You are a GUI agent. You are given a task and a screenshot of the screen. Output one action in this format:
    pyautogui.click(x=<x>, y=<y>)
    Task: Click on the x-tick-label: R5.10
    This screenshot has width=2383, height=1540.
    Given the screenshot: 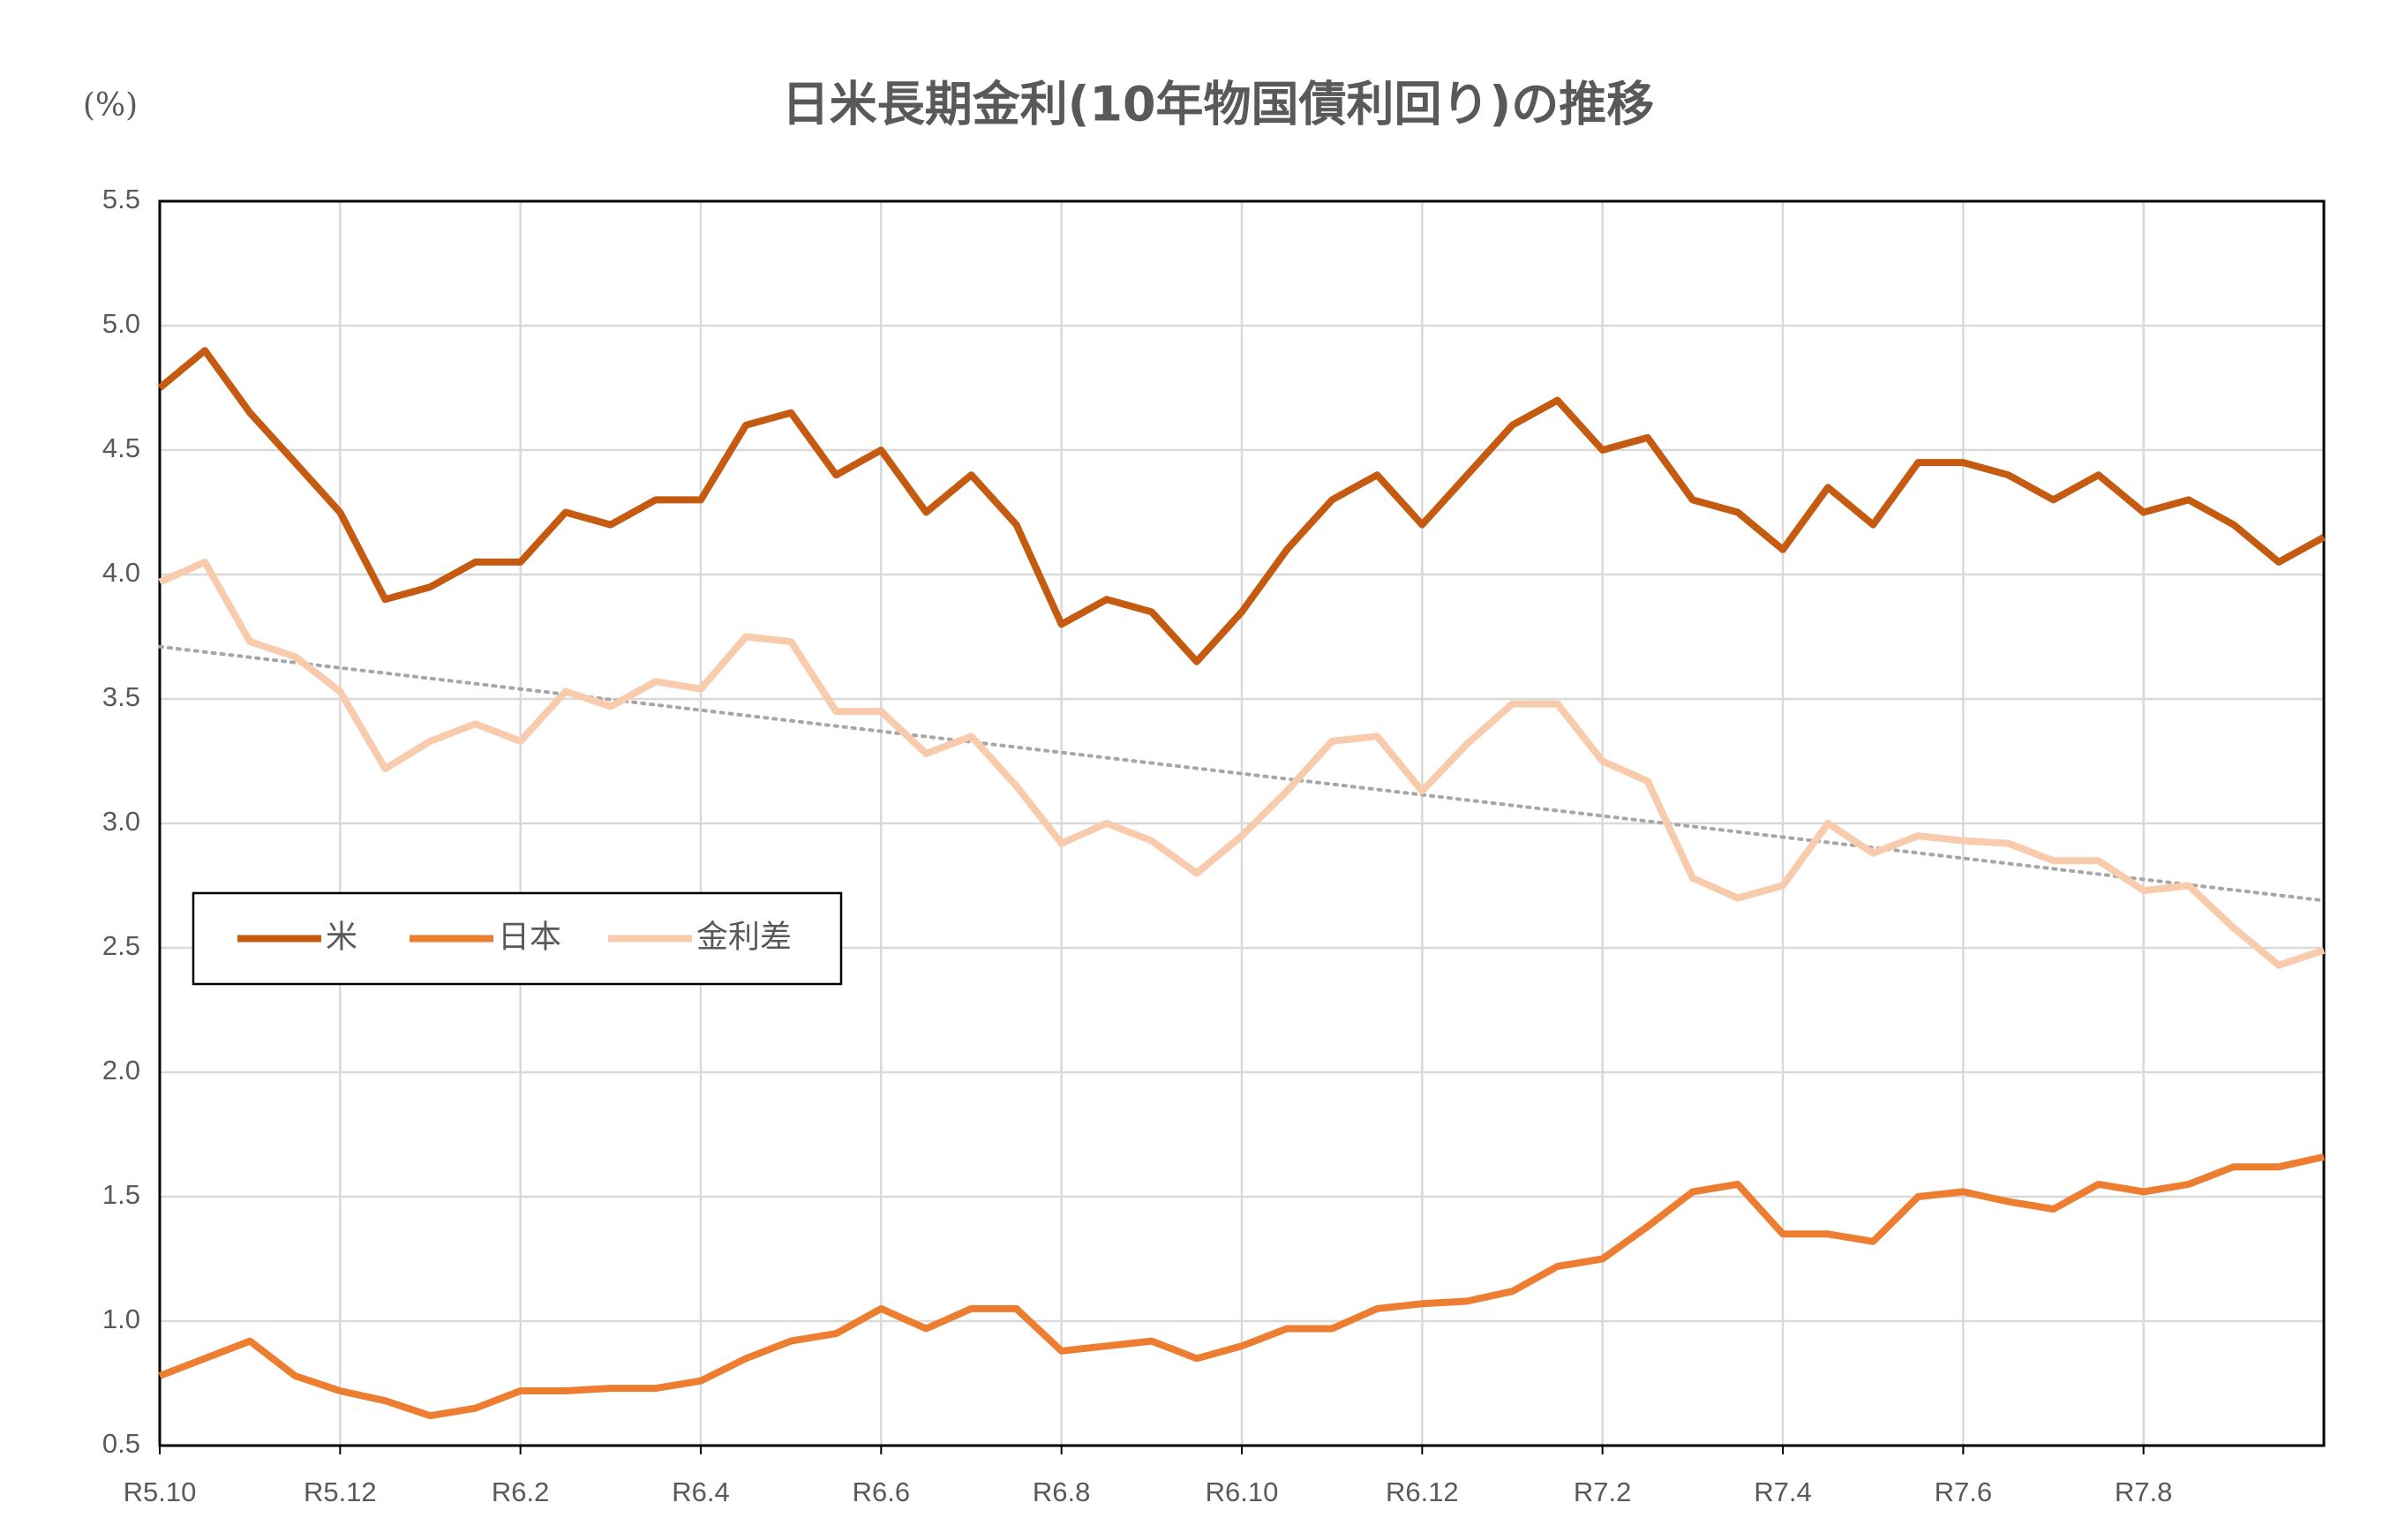 What is the action you would take?
    pyautogui.click(x=160, y=1492)
    